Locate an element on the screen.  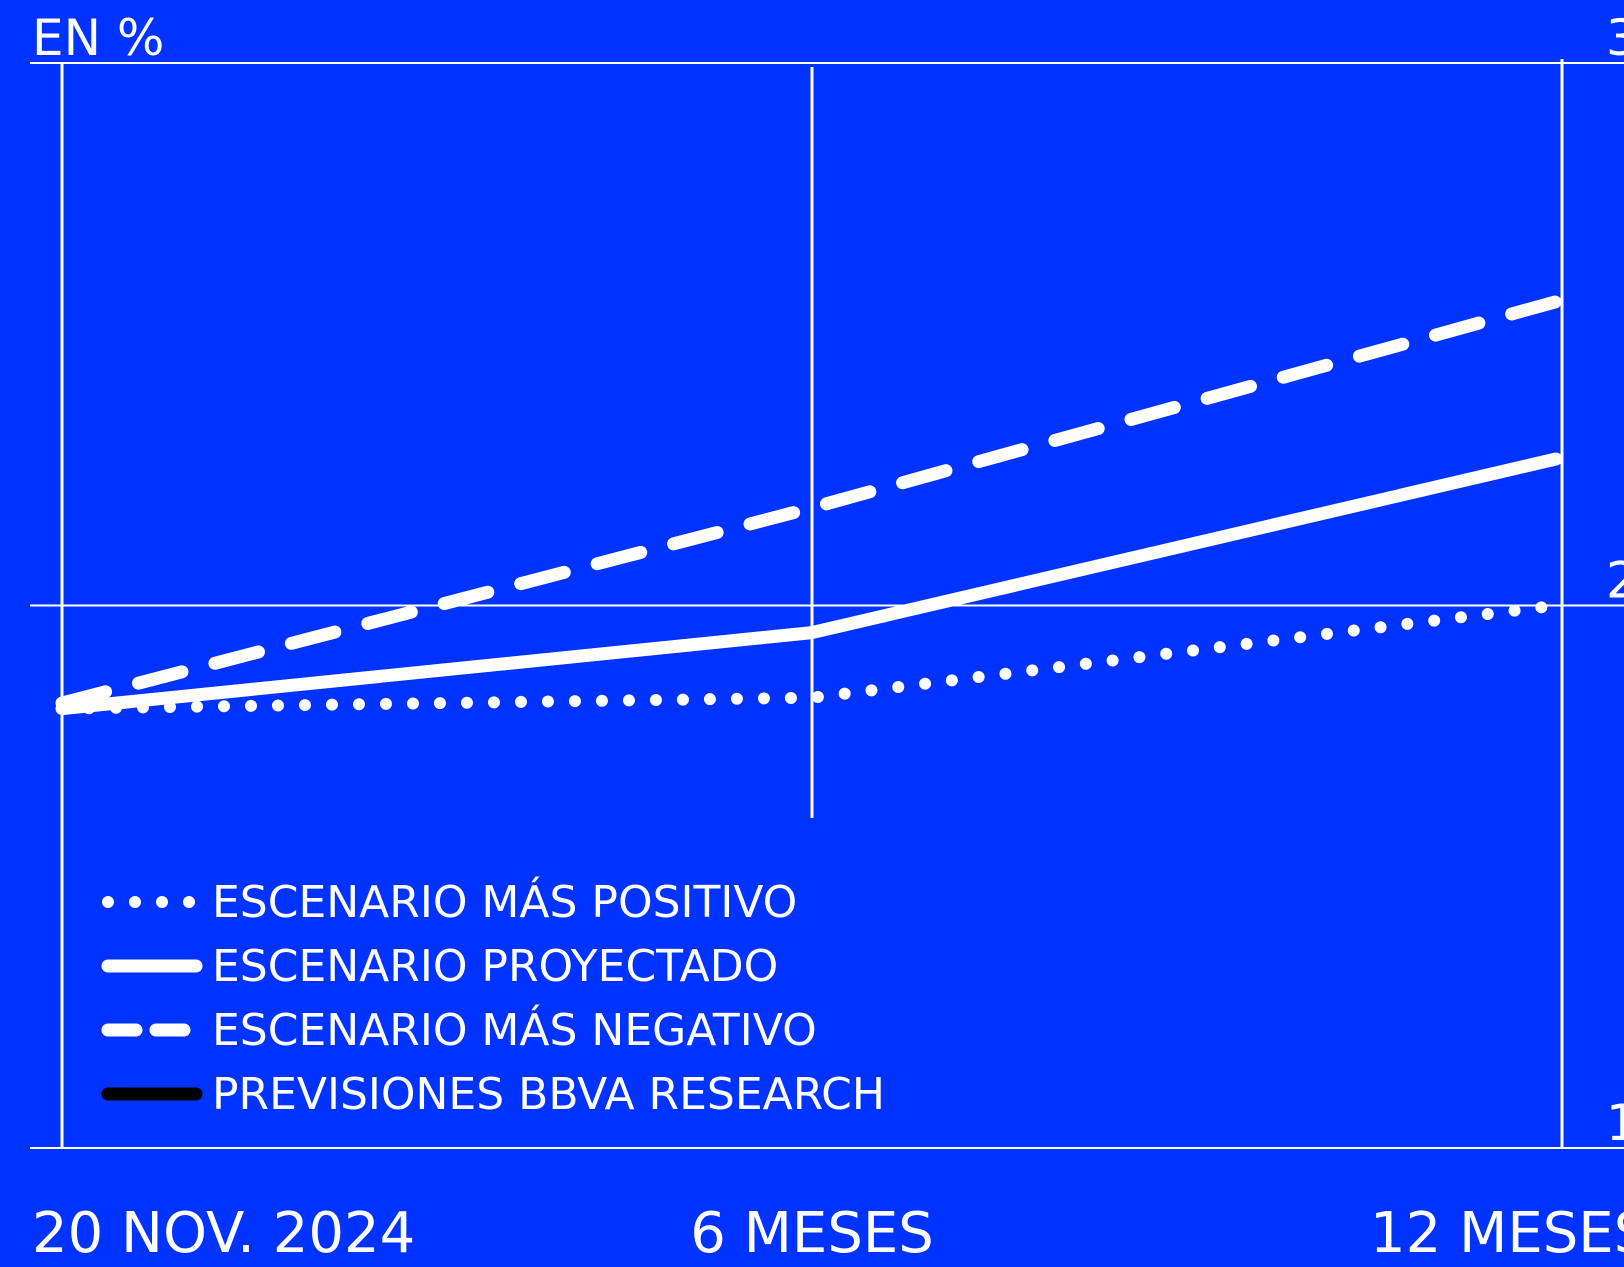
legend-label: ESCENARIO MÁS NEGATIVO is located at coordinates (514, 1029).